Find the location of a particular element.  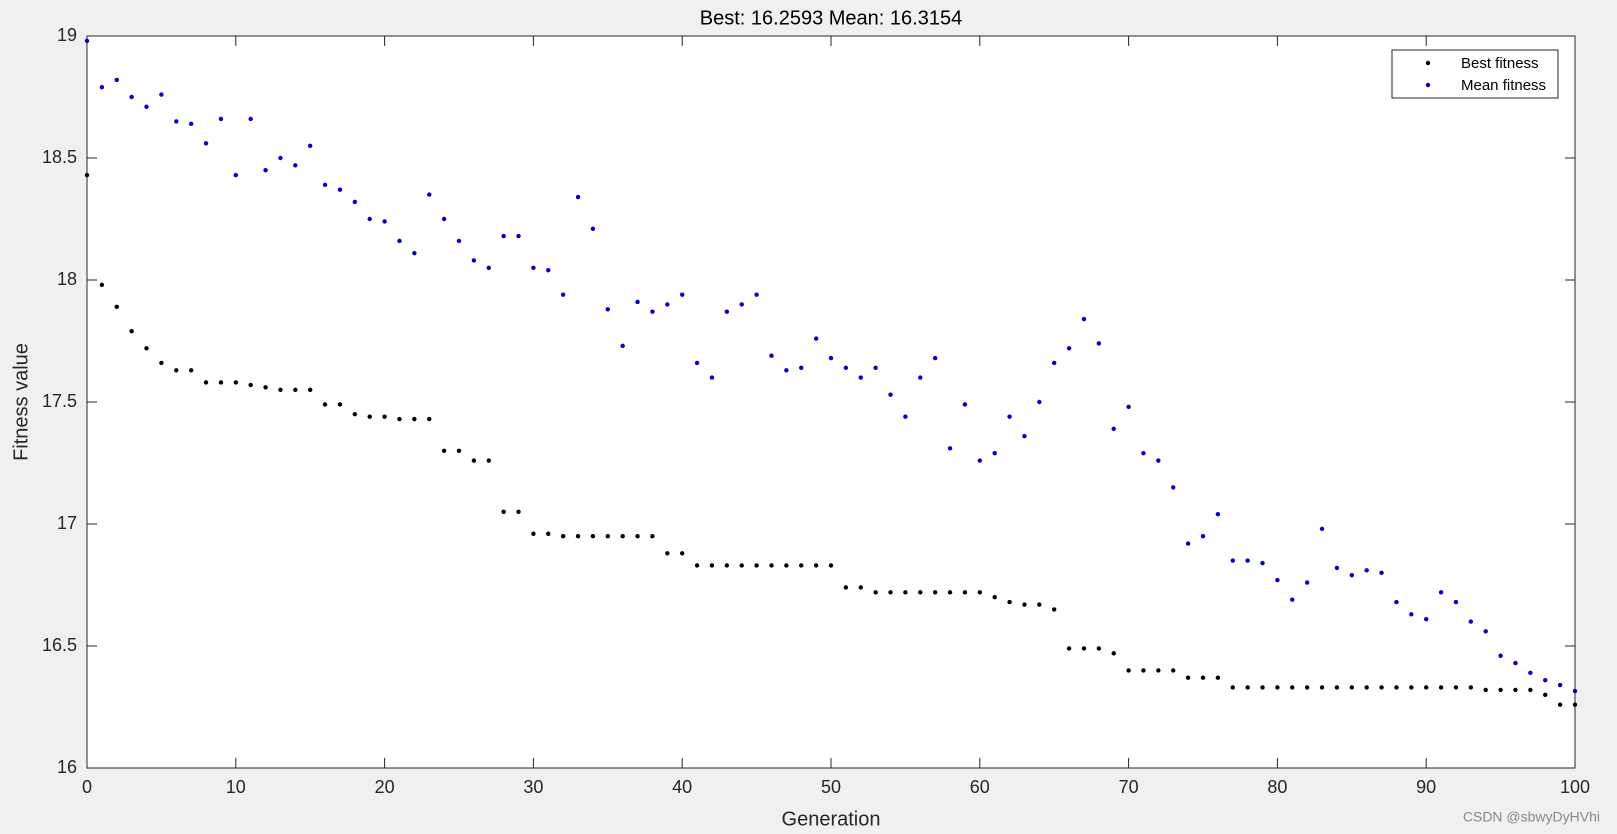

x-tick-label: 50 is located at coordinates (831, 787).